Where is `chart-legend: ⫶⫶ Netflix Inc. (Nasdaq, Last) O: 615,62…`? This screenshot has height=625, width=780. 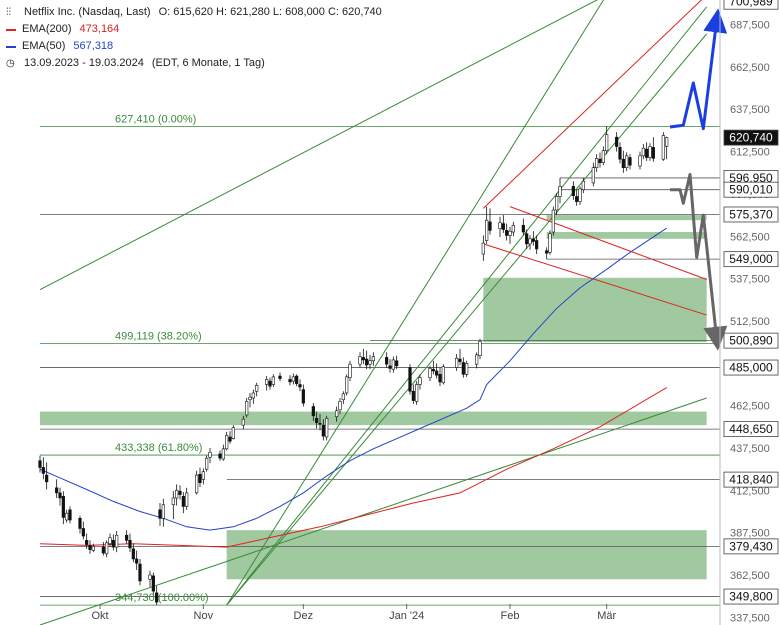
chart-legend: ⫶⫶ Netflix Inc. (Nasdaq, Last) O: 615,62… is located at coordinates (194, 38).